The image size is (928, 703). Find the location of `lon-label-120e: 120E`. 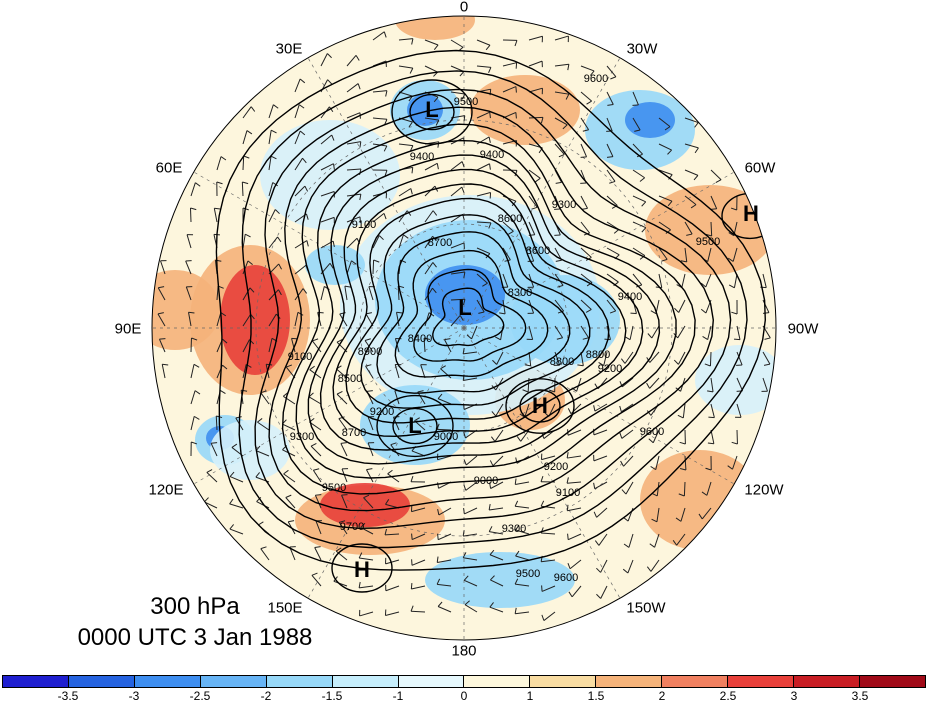

lon-label-120e: 120E is located at coordinates (165, 490).